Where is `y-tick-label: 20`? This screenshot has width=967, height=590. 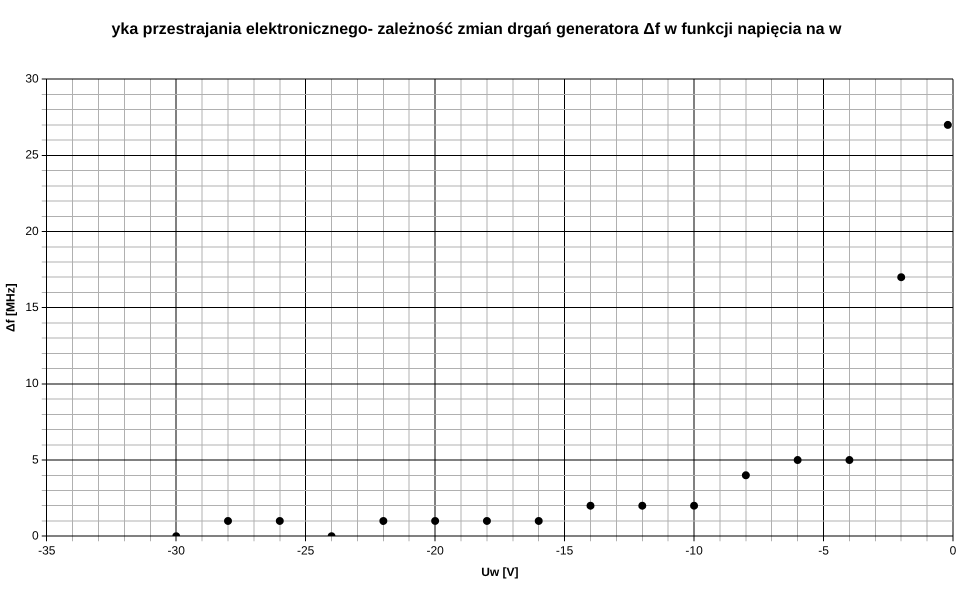 y-tick-label: 20 is located at coordinates (32, 231).